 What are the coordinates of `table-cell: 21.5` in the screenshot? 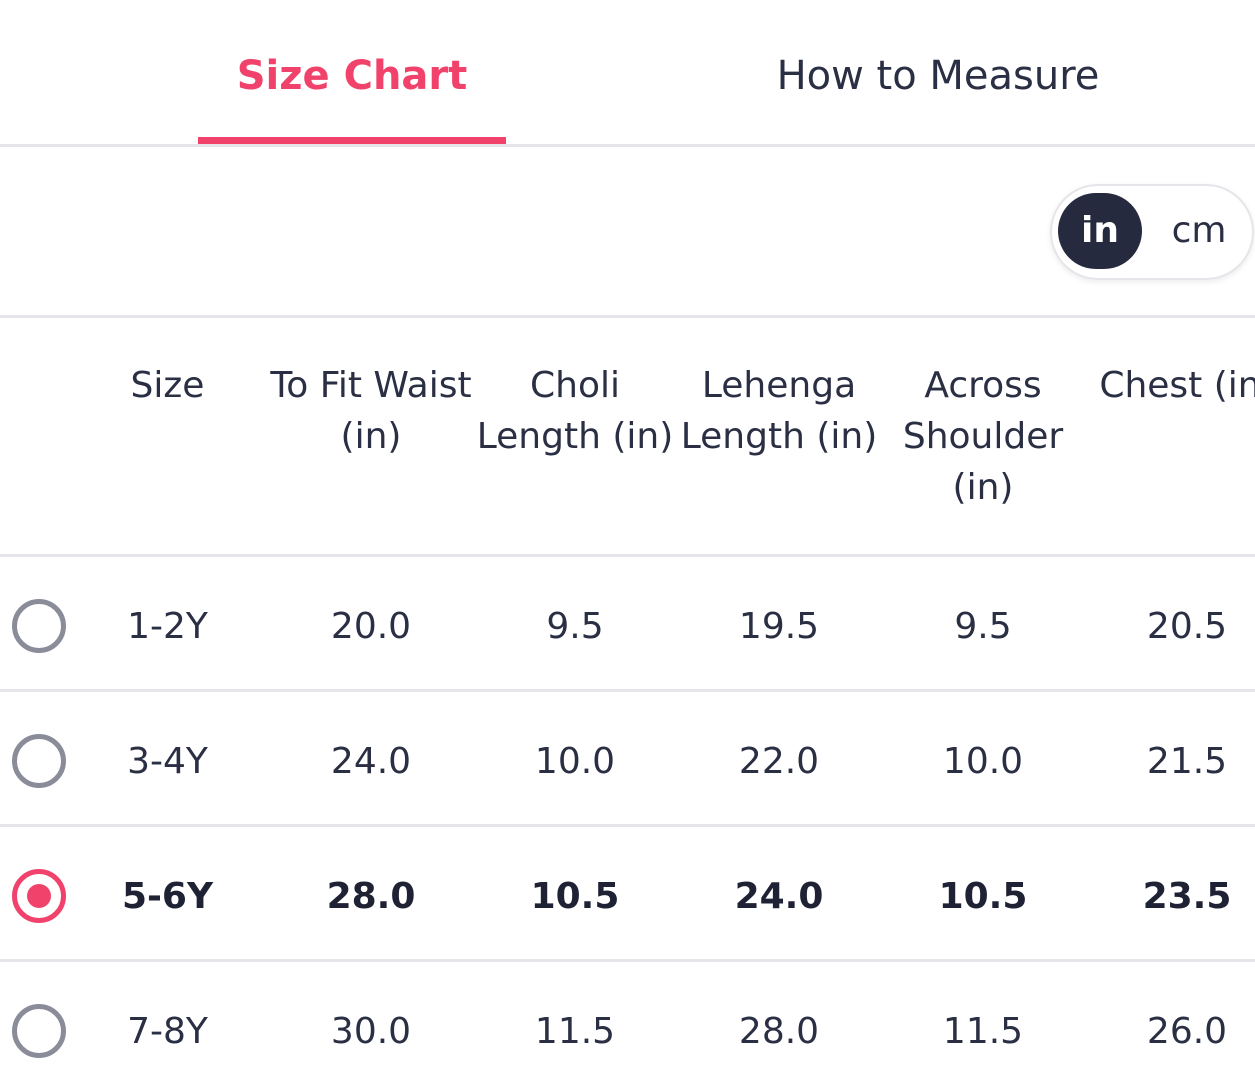 It's located at (1187, 761).